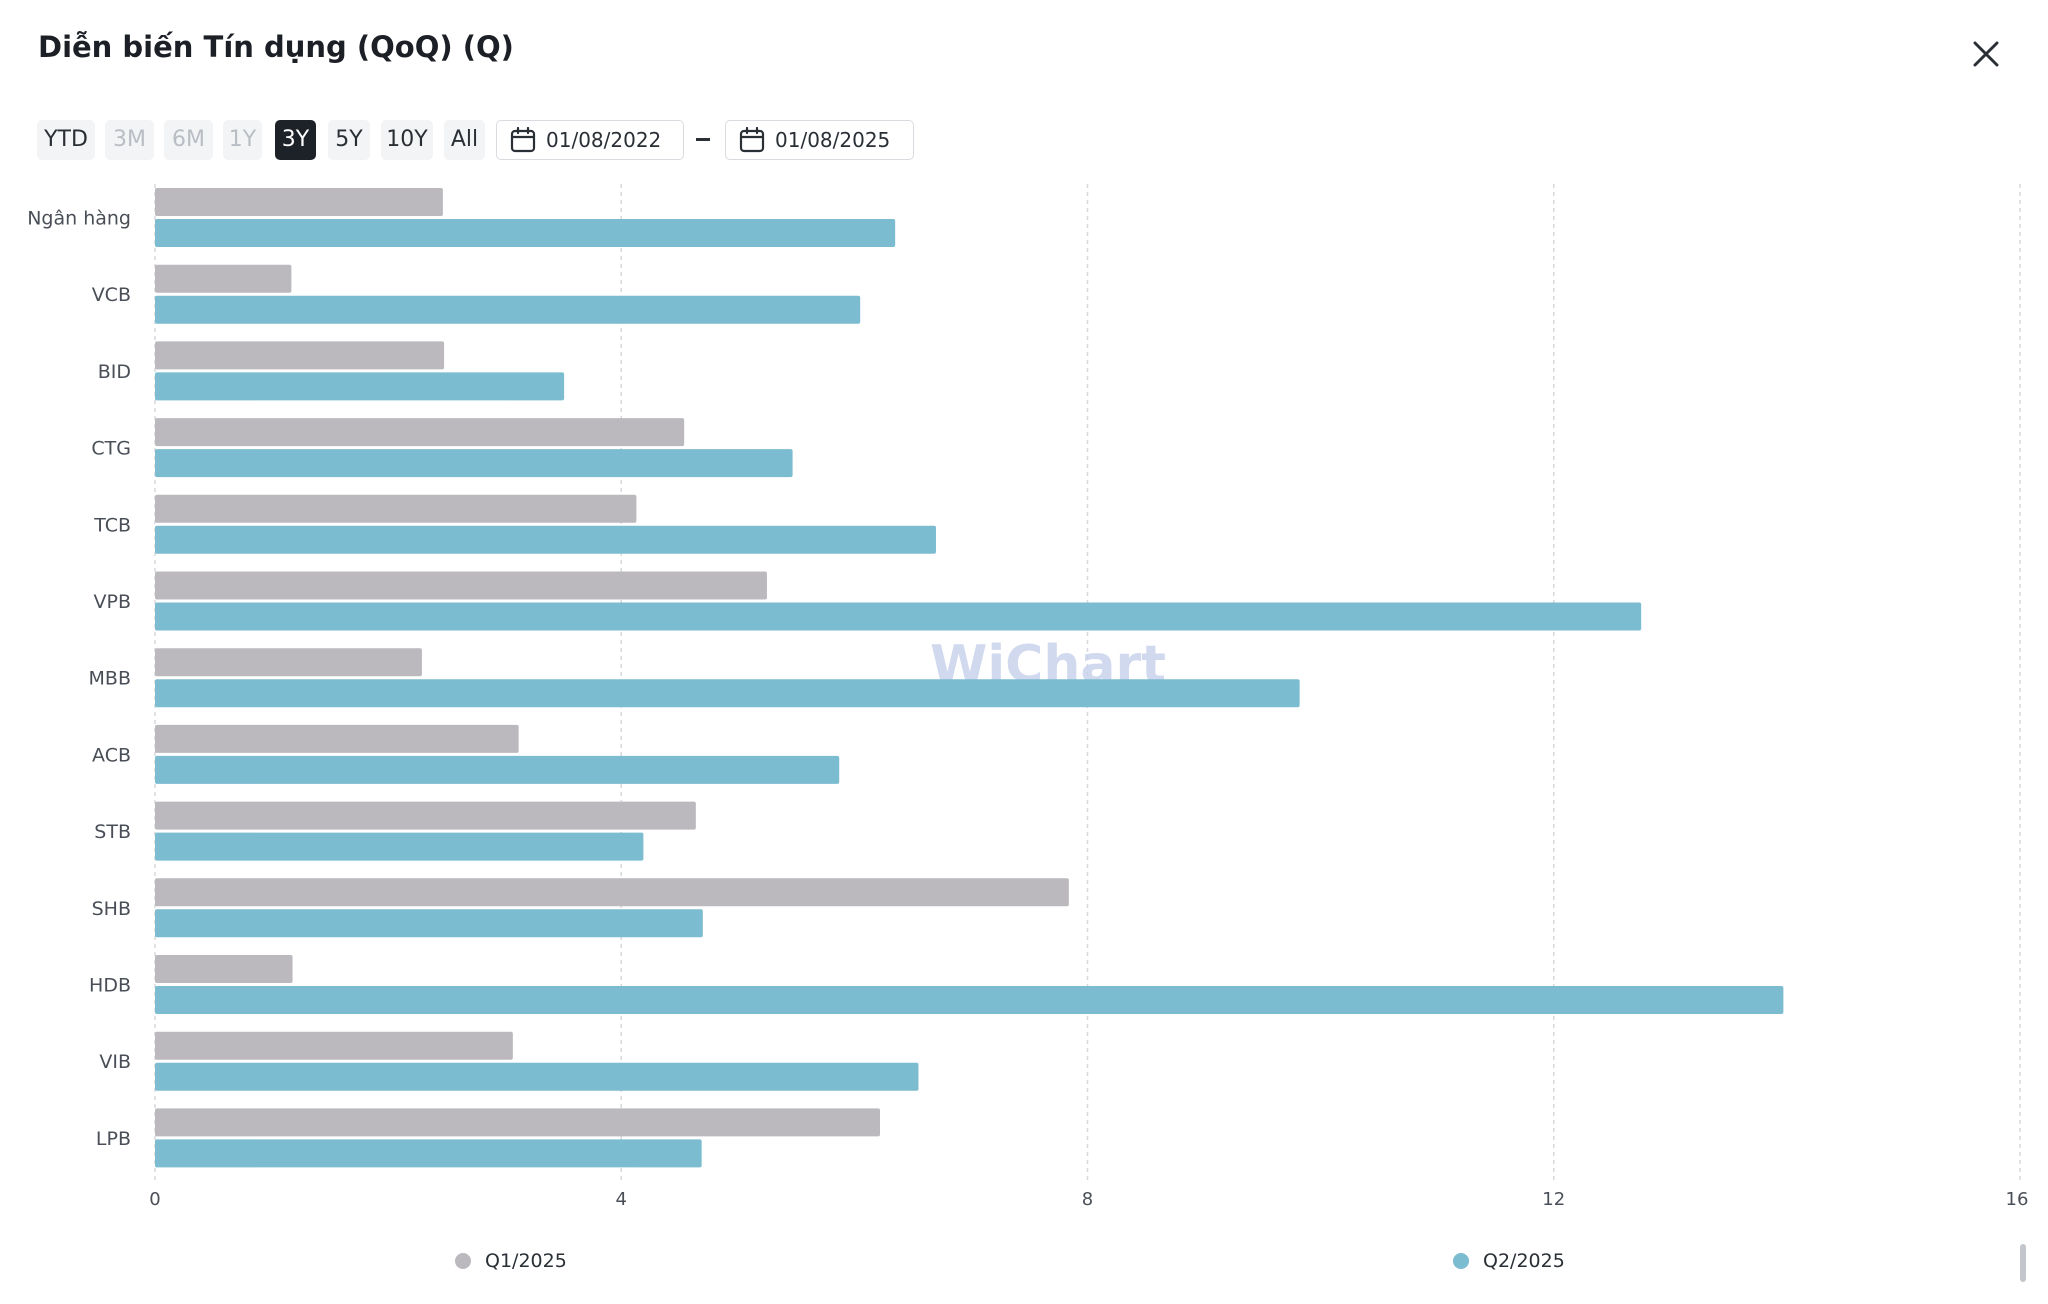 The height and width of the screenshot is (1304, 2048). Describe the element at coordinates (508, 309) in the screenshot. I see `bar-q2-vcb` at that location.